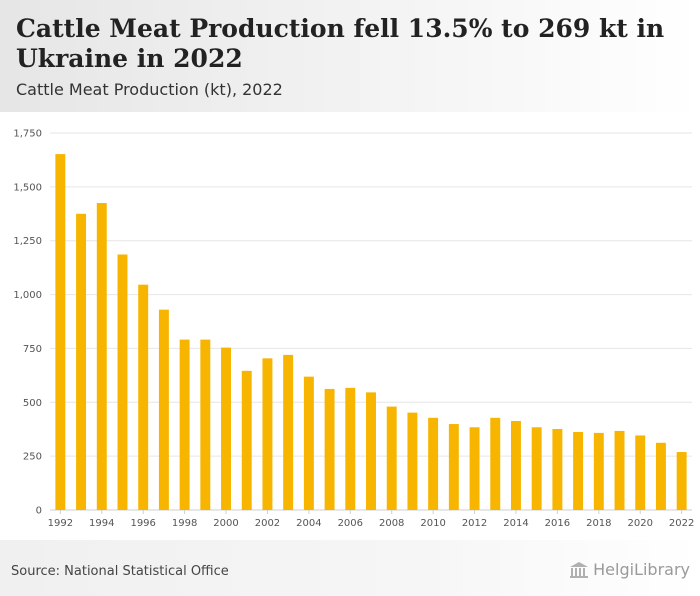  I want to click on bar-2008, so click(391, 458).